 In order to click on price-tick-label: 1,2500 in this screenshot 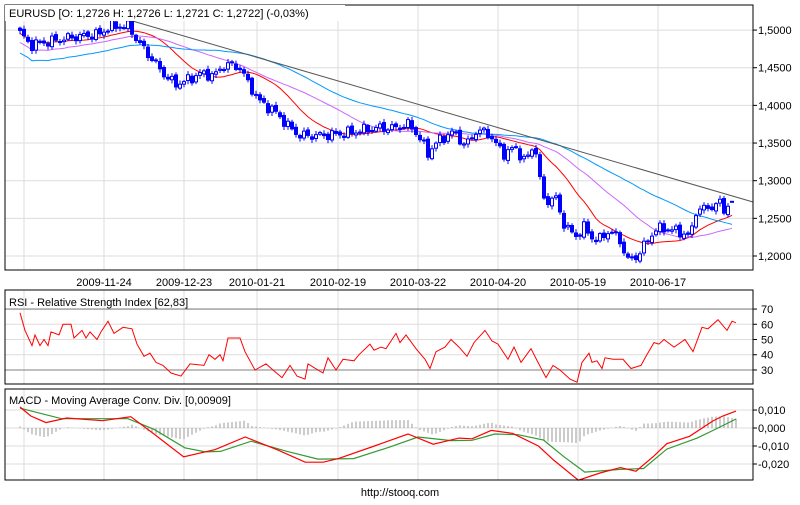, I will do `click(775, 219)`.